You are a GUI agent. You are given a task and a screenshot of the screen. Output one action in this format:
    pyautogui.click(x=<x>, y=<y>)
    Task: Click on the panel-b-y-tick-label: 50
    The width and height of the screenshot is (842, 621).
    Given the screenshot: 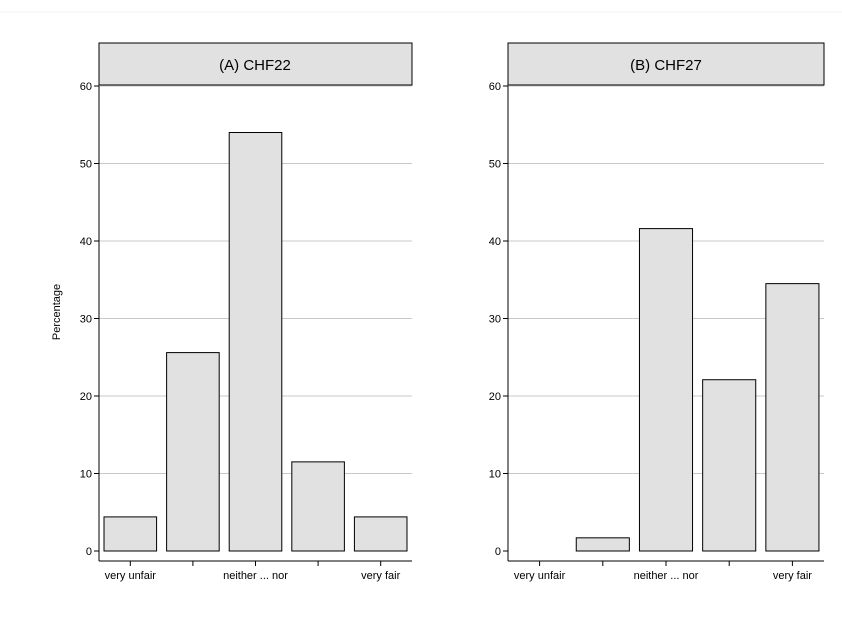 What is the action you would take?
    pyautogui.click(x=495, y=165)
    